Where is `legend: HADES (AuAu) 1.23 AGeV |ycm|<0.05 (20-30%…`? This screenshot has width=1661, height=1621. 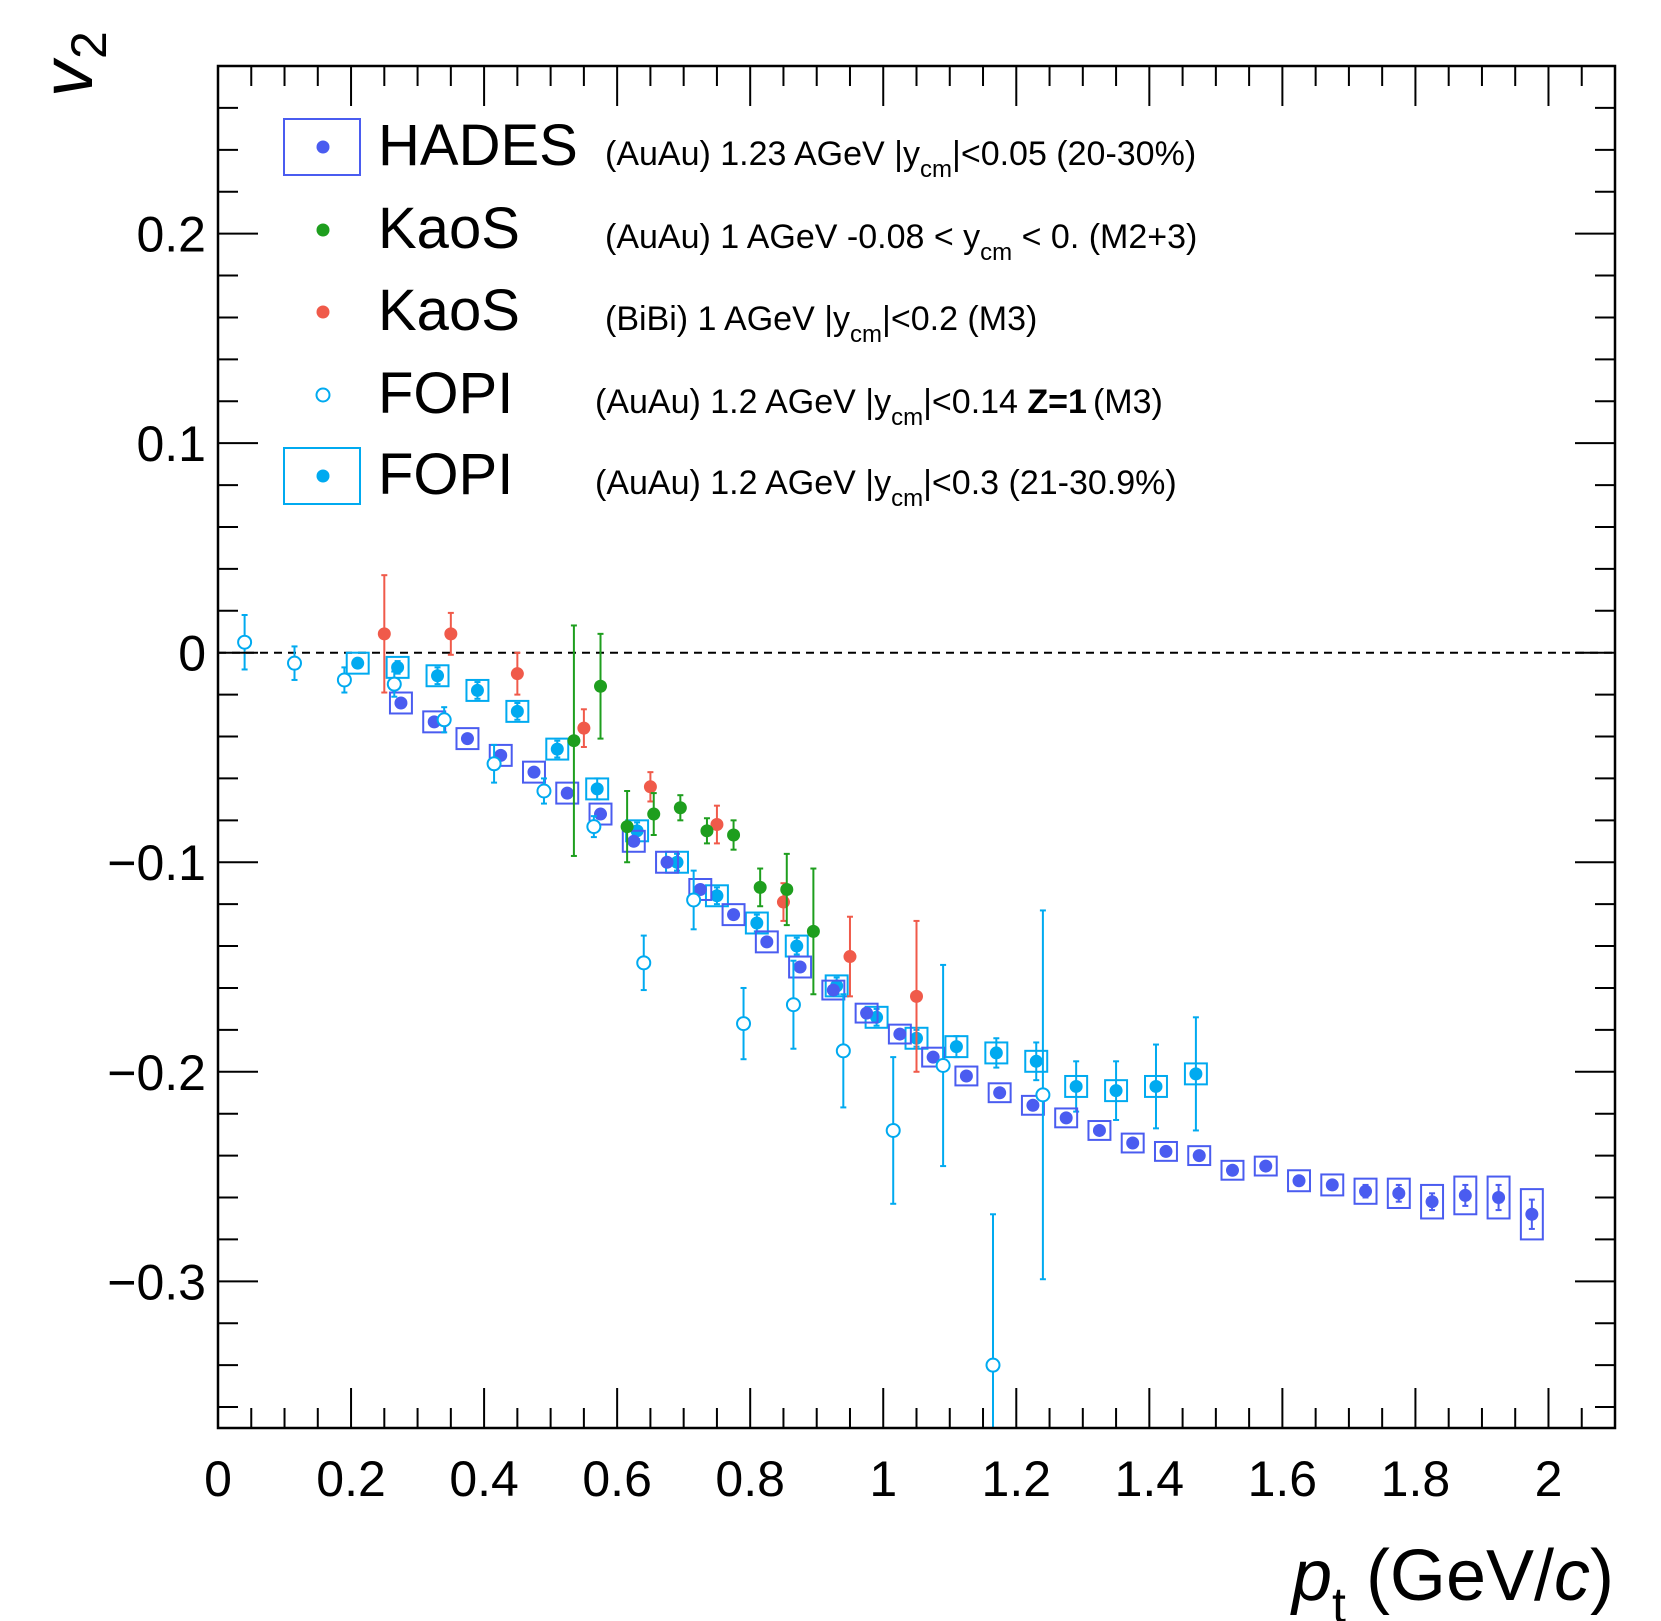
legend: HADES (AuAu) 1.23 AGeV |ycm|<0.05 (20-30%… is located at coordinates (740, 312).